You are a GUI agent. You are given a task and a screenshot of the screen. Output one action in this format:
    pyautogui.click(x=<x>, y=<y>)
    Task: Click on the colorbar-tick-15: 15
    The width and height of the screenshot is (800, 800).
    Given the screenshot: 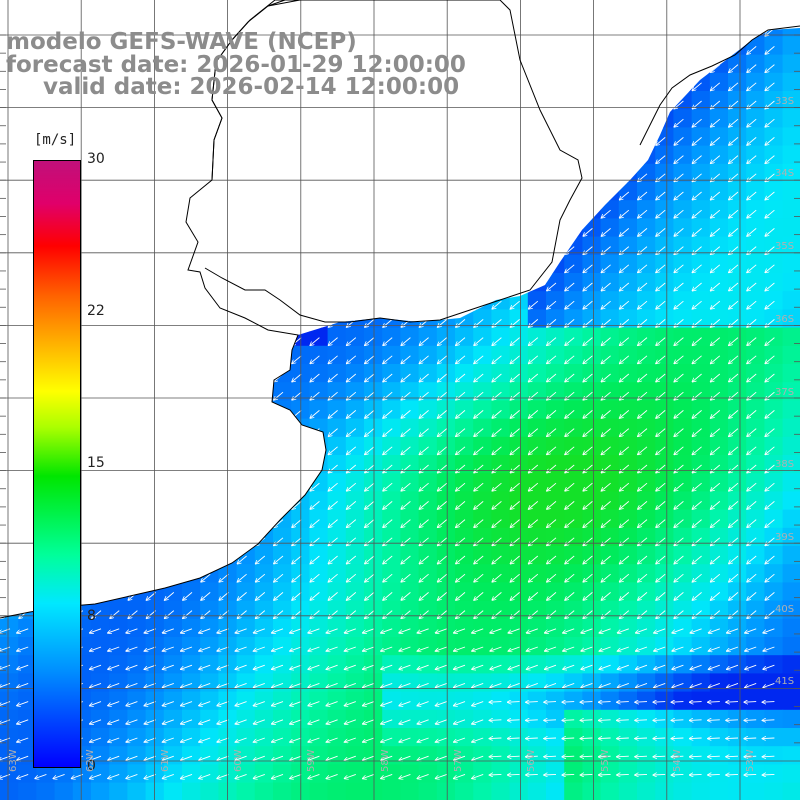 What is the action you would take?
    pyautogui.click(x=96, y=463)
    